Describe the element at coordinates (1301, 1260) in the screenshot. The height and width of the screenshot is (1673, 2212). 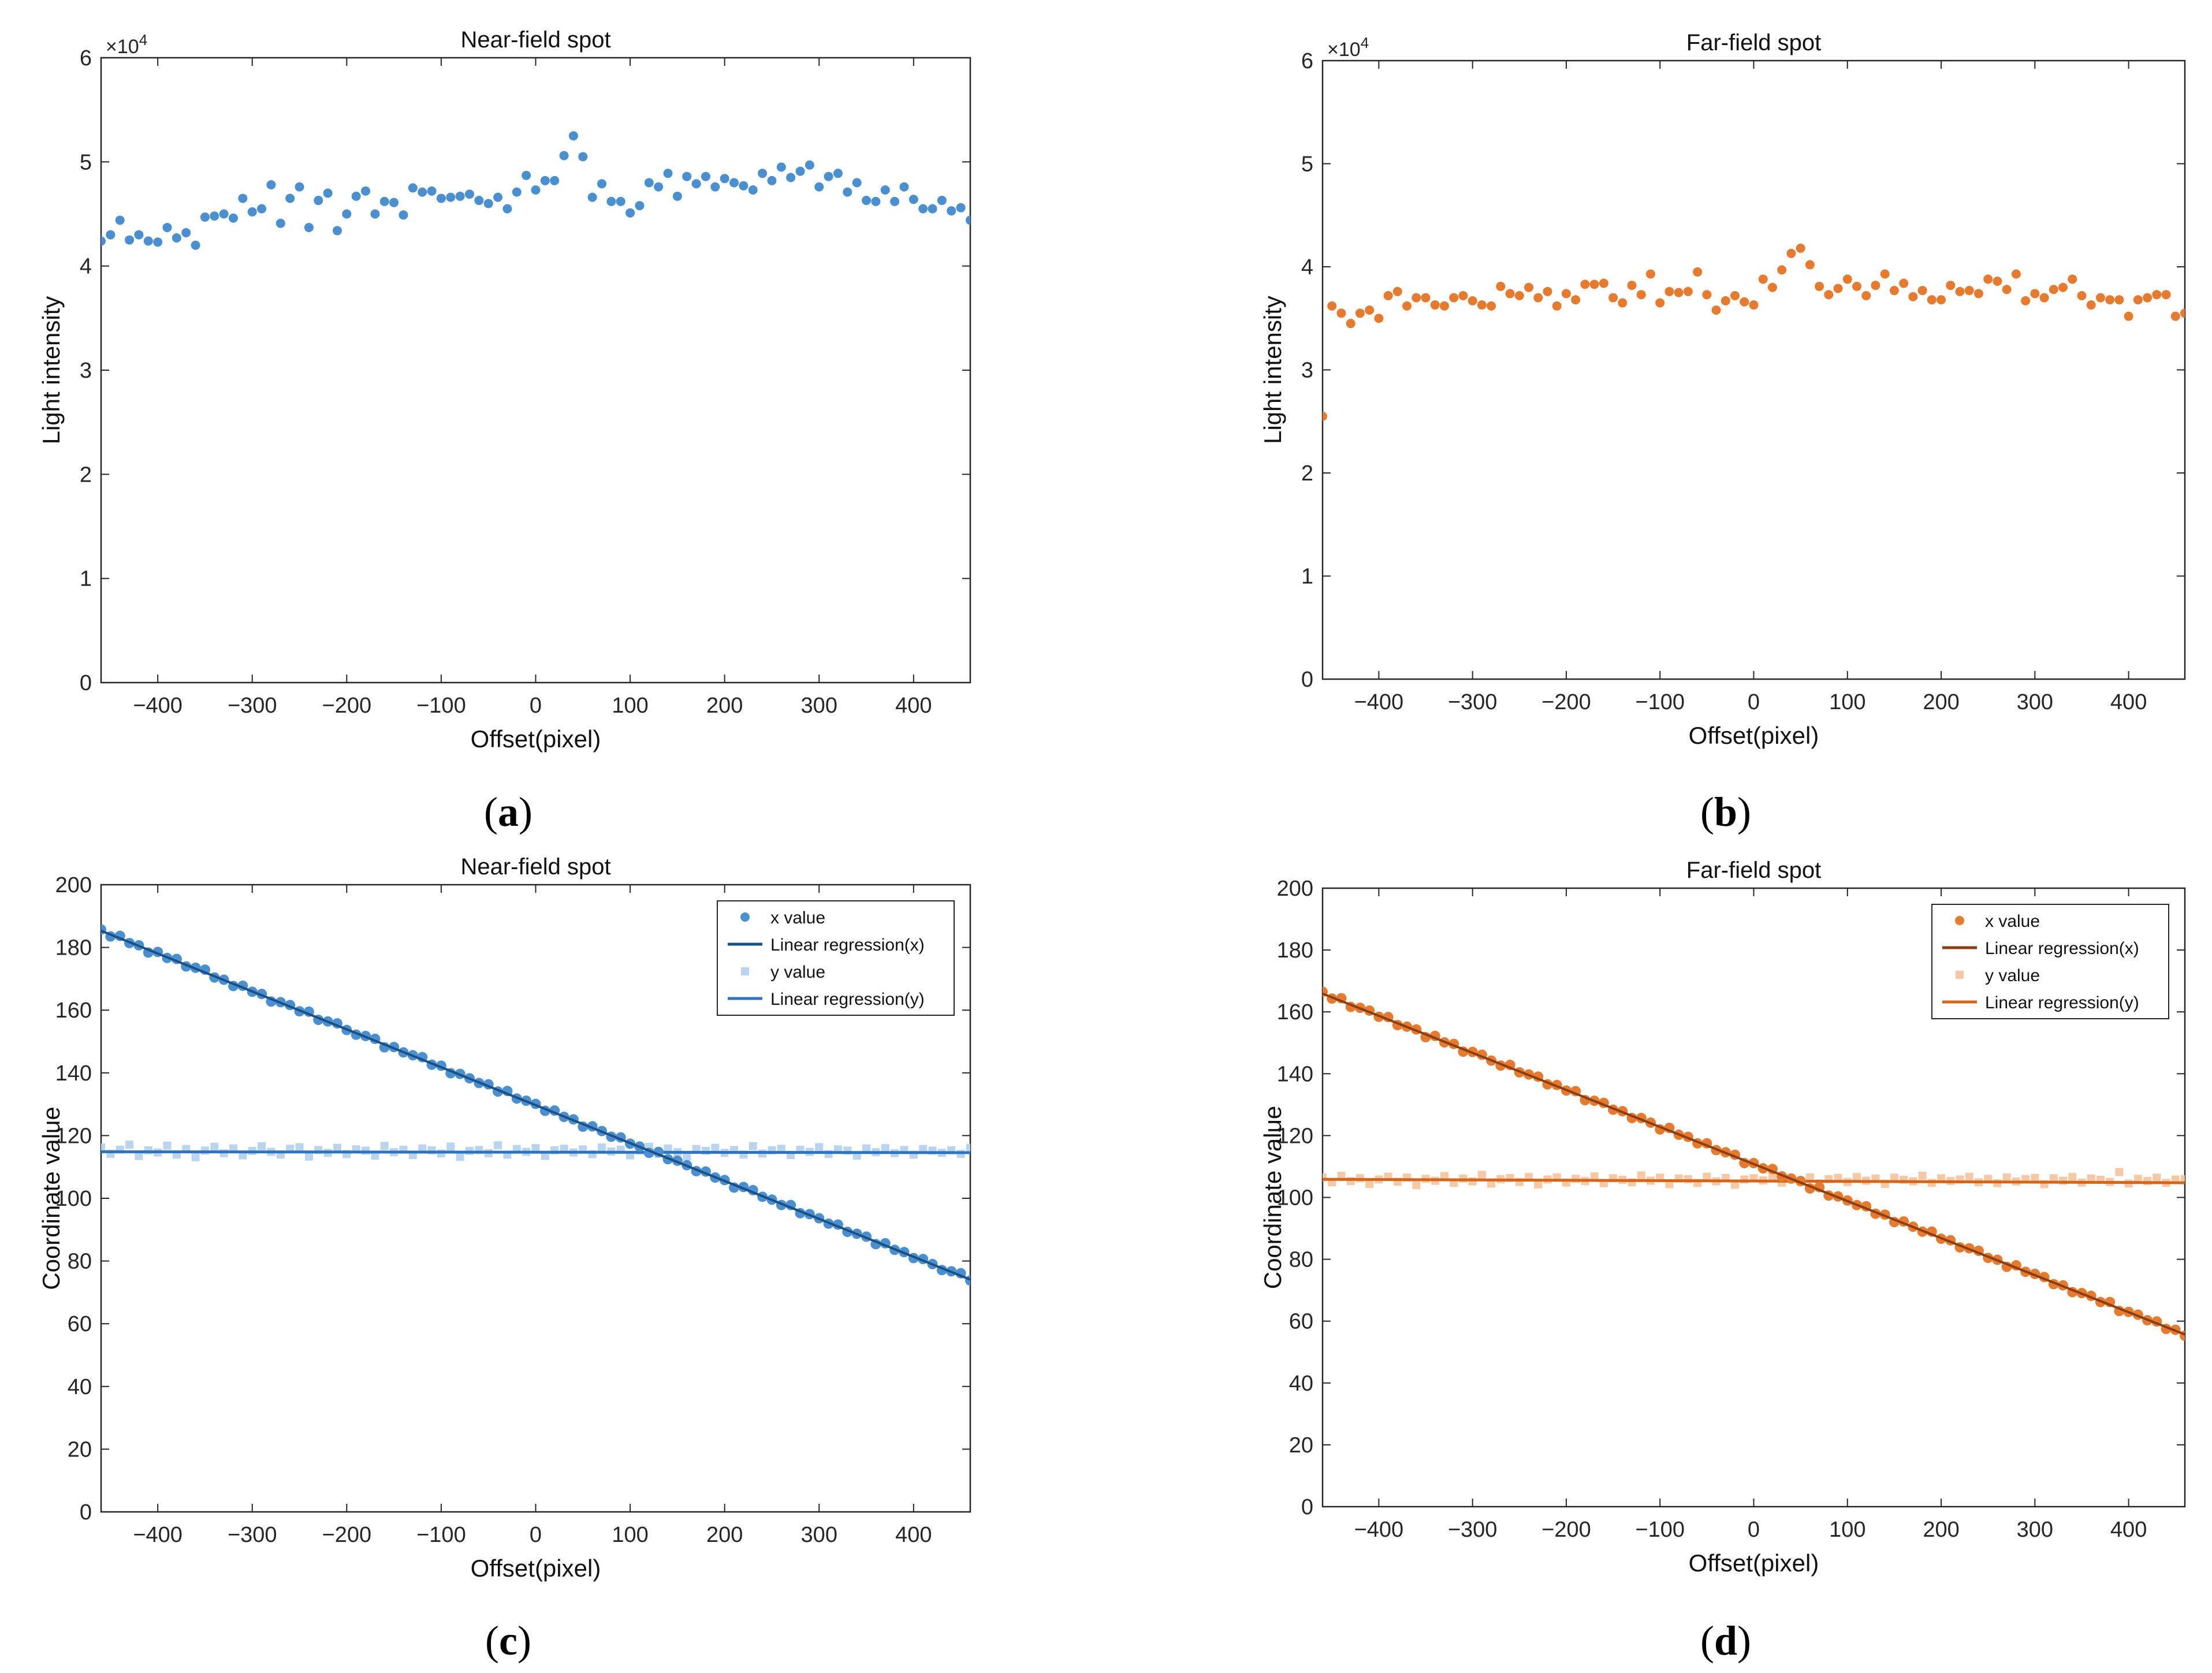
I see `y-tick-label: 80` at that location.